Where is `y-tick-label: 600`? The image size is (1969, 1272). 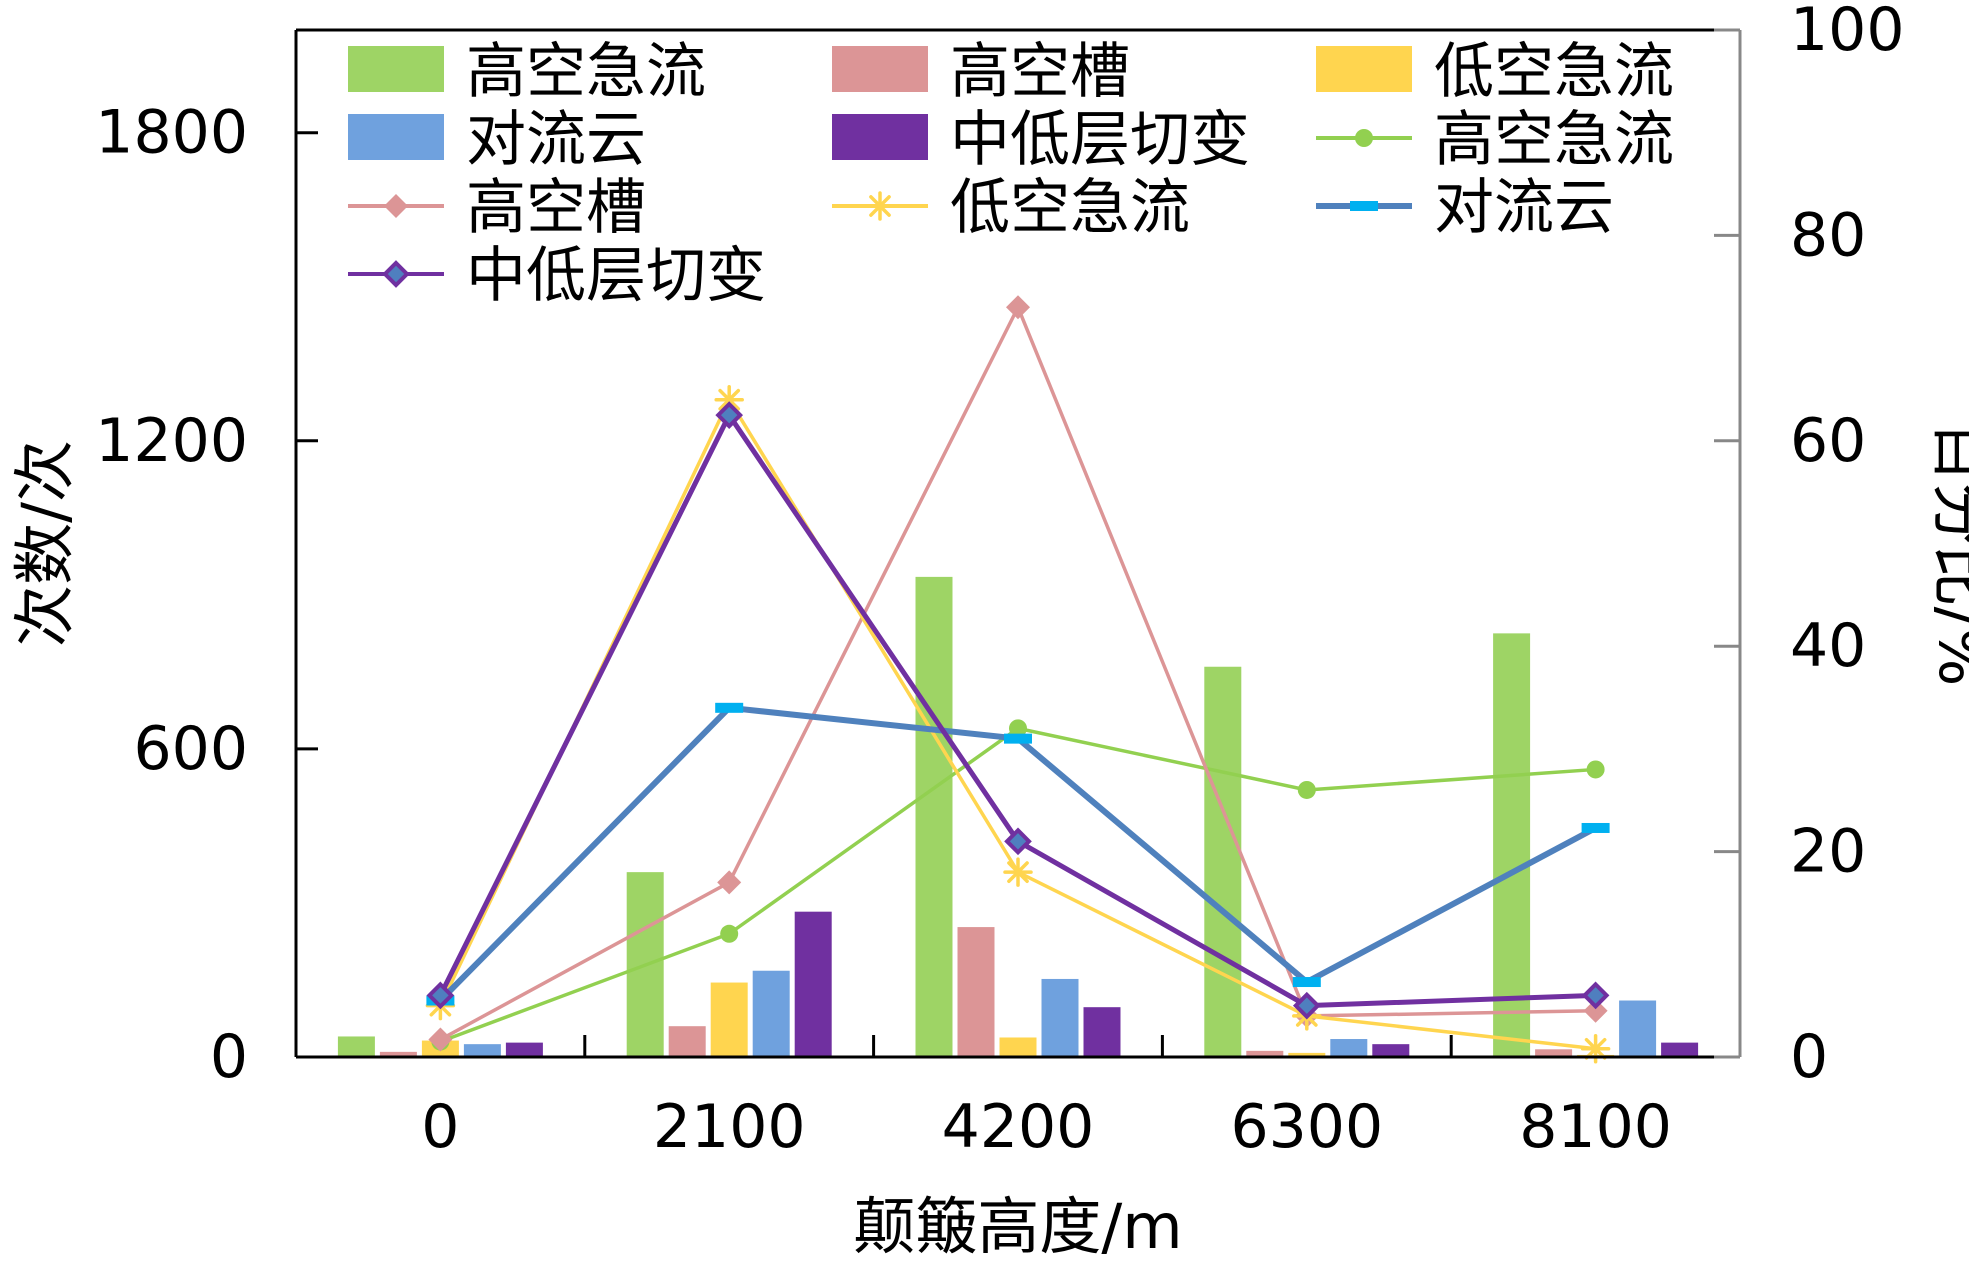
y-tick-label: 600 is located at coordinates (190, 749).